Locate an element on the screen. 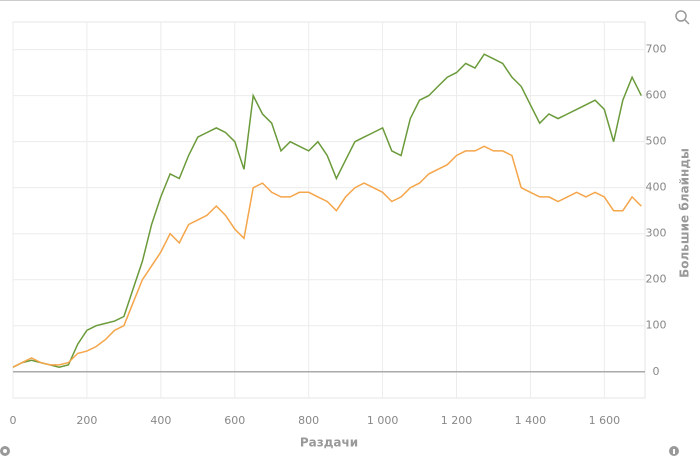  x-tick-label: 1 200 is located at coordinates (457, 420).